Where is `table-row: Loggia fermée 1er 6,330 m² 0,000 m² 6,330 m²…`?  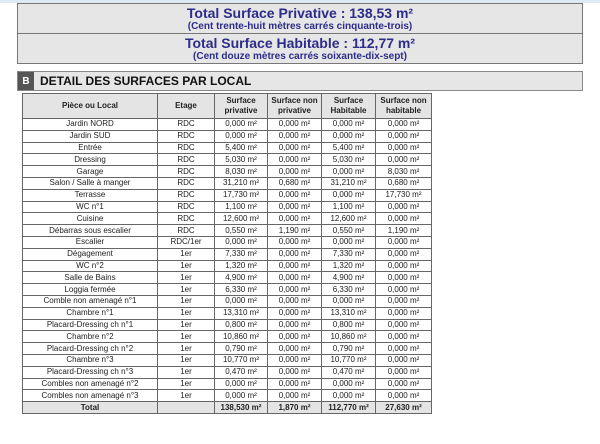 table-row: Loggia fermée 1er 6,330 m² 0,000 m² 6,330 m²… is located at coordinates (227, 289).